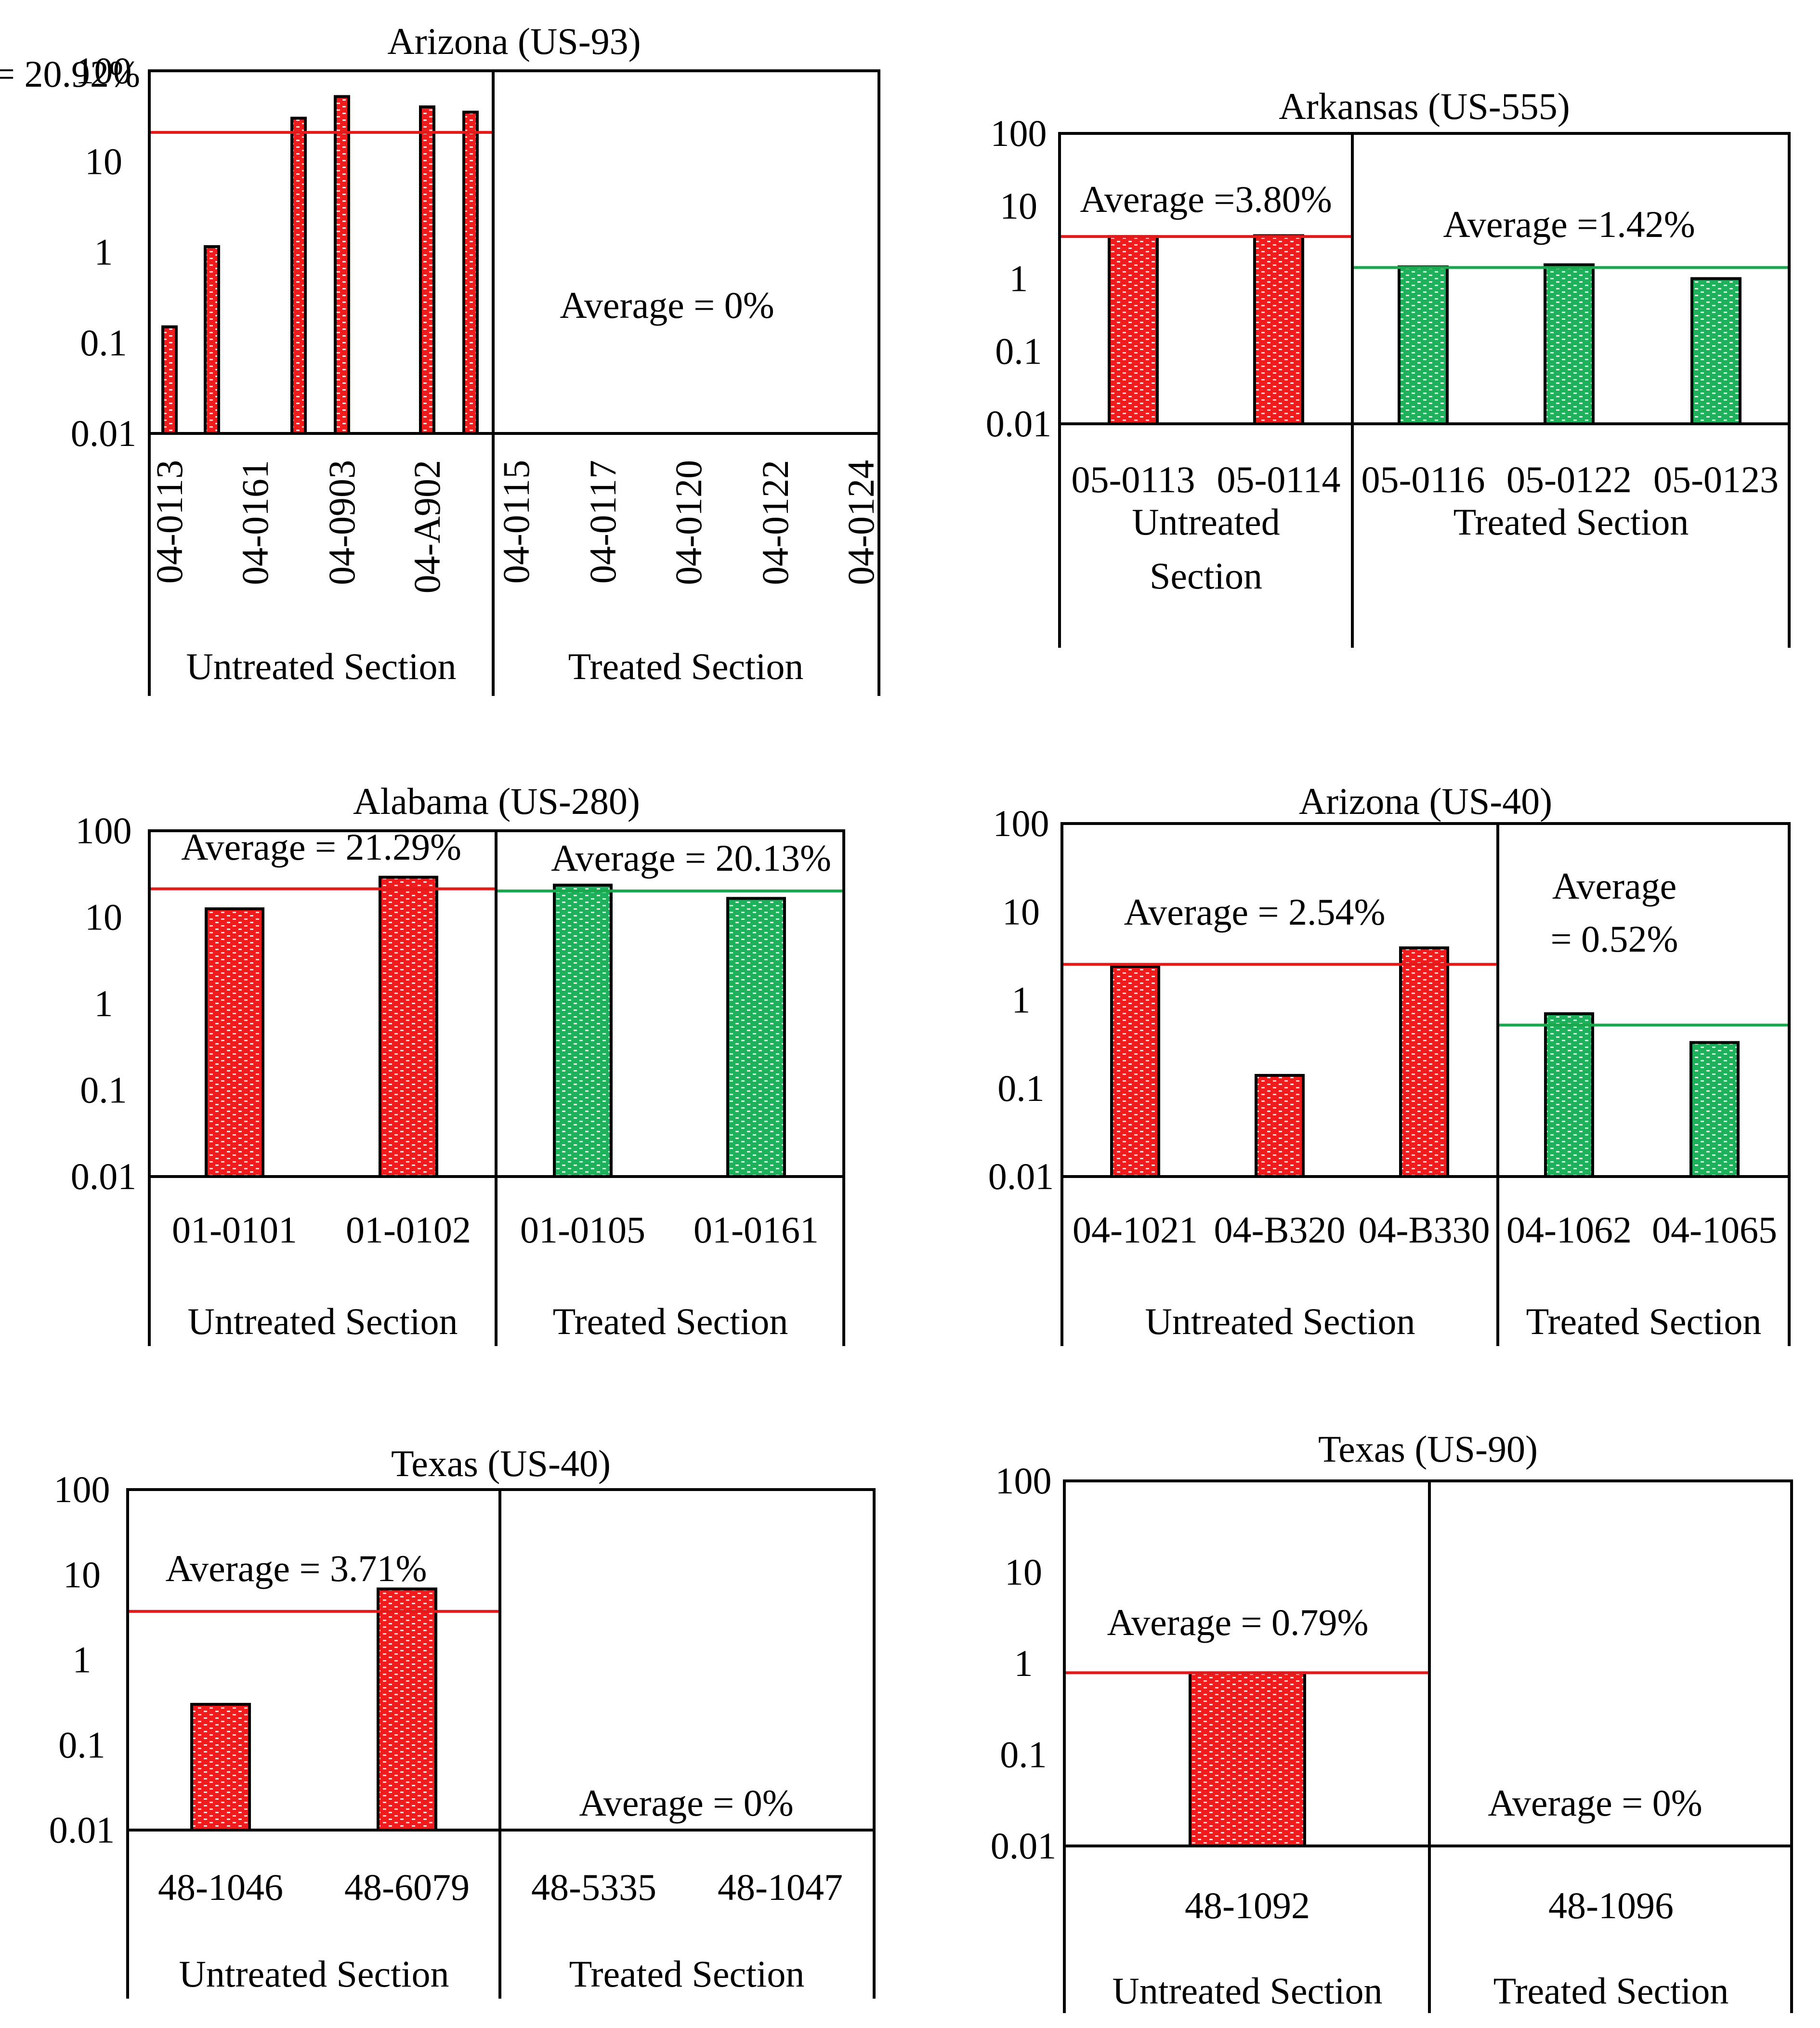 The width and height of the screenshot is (1820, 2028). I want to click on chart-title: Alabama (US-280), so click(497, 801).